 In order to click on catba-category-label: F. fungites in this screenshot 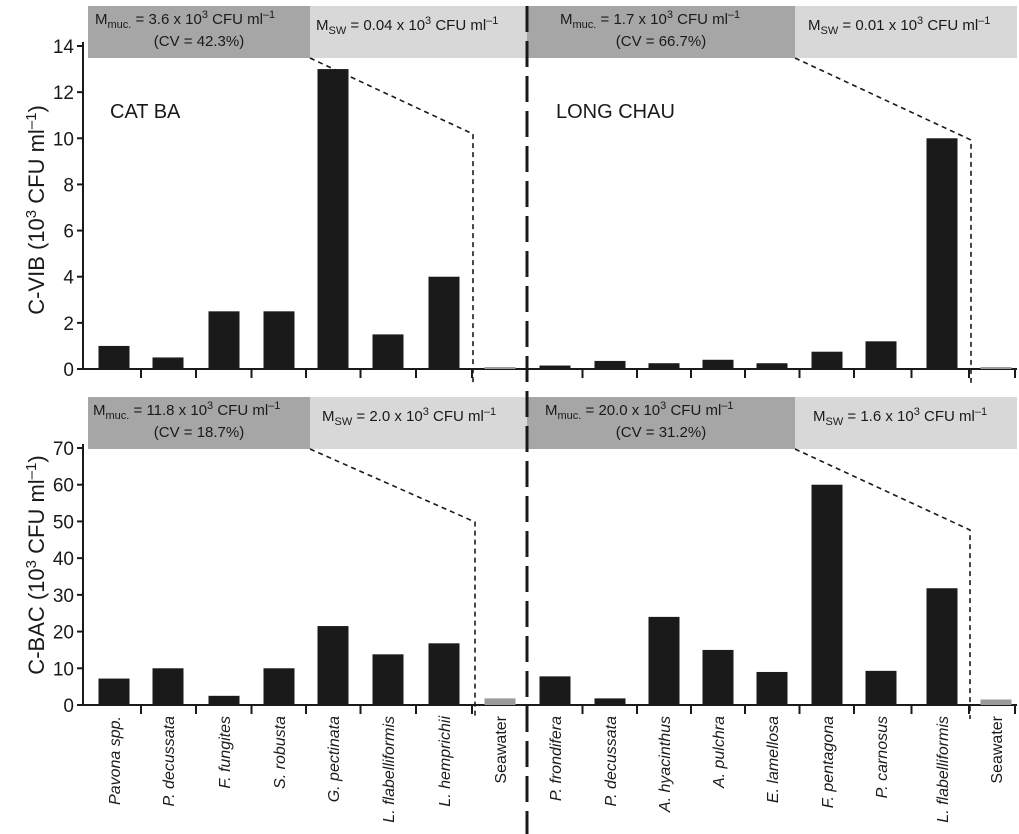, I will do `click(225, 752)`.